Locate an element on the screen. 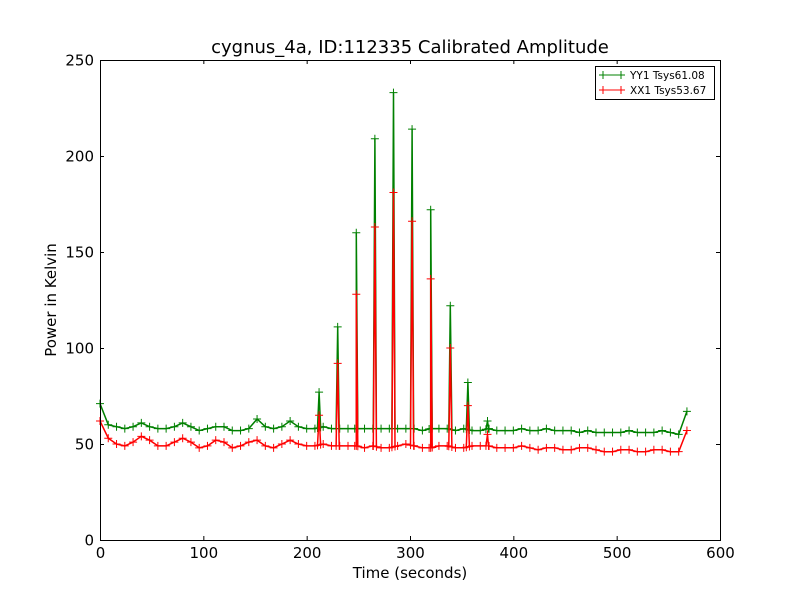  legend-label: YY1 Tsys61.08 is located at coordinates (667, 76).